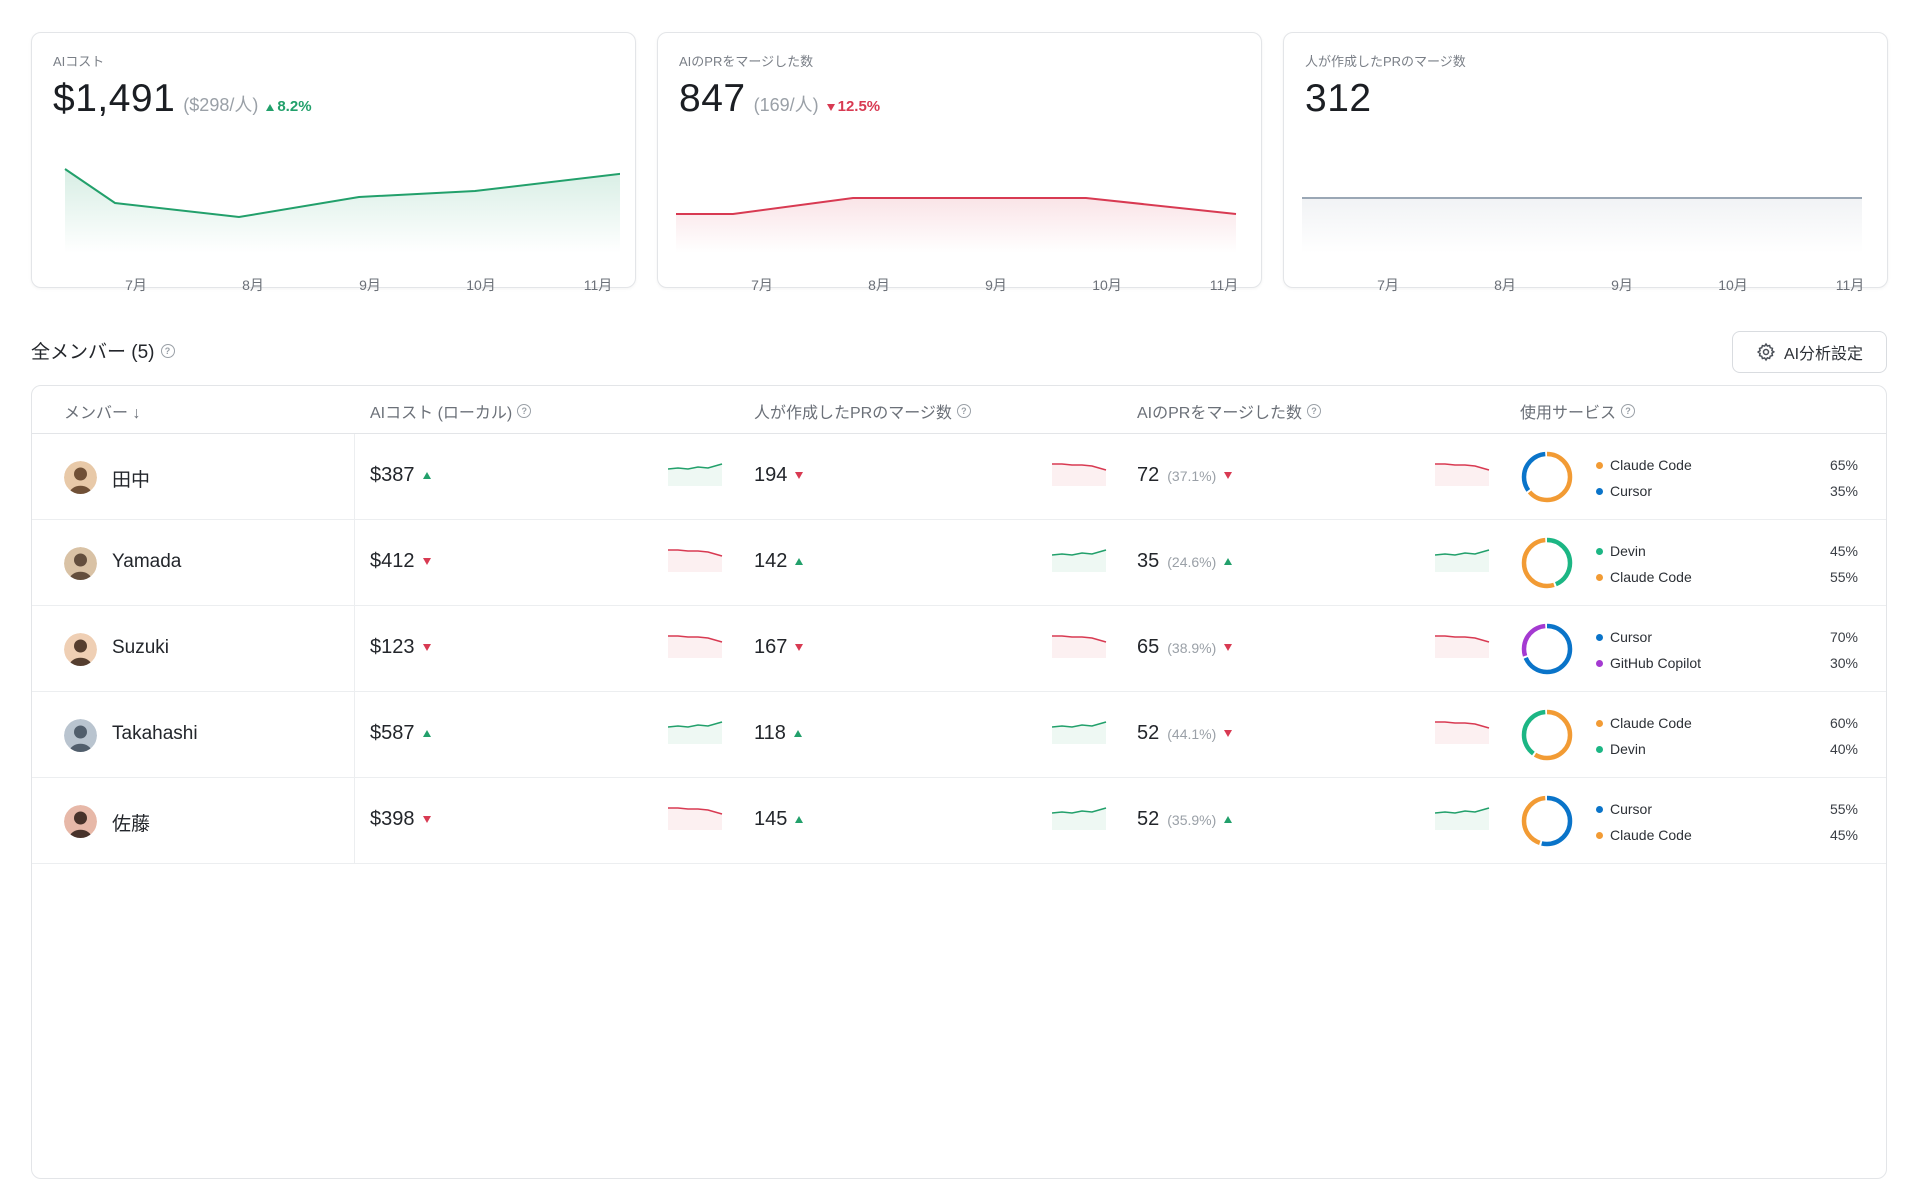  What do you see at coordinates (746, 61) in the screenshot?
I see `card-title: AIのPRをマージした数` at bounding box center [746, 61].